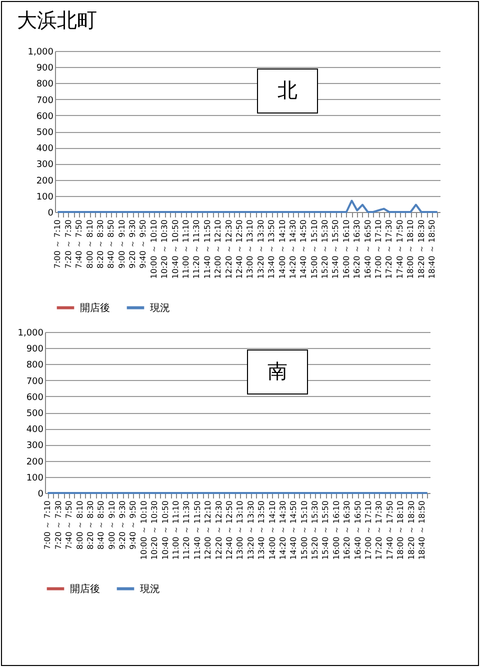 The height and width of the screenshot is (667, 480). What do you see at coordinates (51, 213) in the screenshot?
I see `y-tick-label: 0` at bounding box center [51, 213].